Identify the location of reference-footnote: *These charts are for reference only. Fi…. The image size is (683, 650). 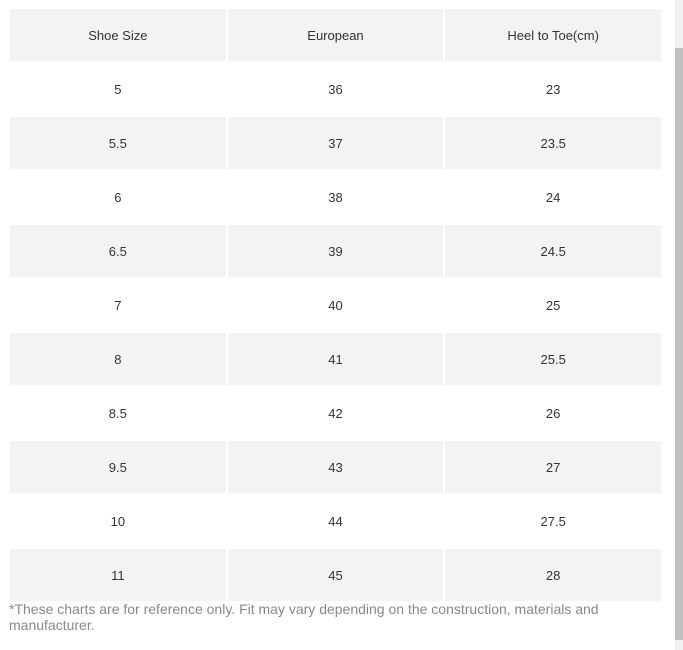
(304, 617).